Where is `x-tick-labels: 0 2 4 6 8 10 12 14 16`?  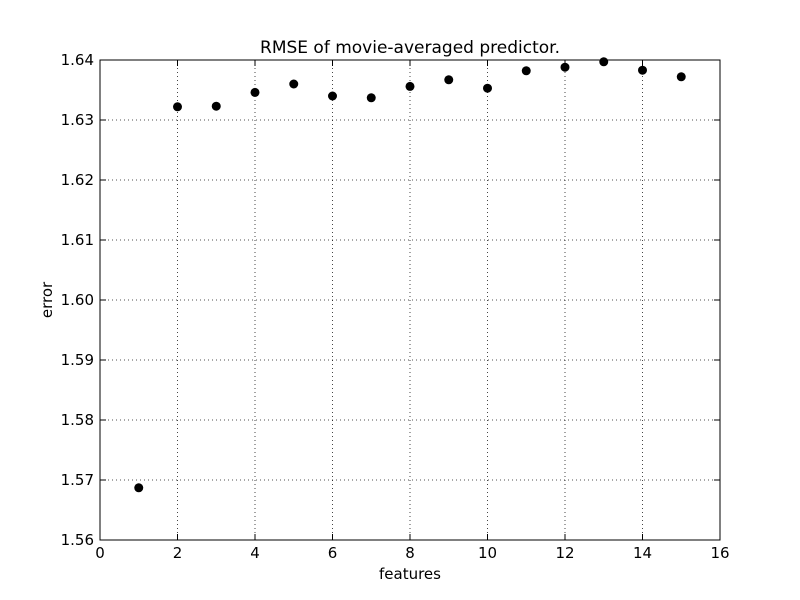
x-tick-labels: 0 2 4 6 8 10 12 14 16 is located at coordinates (412, 553).